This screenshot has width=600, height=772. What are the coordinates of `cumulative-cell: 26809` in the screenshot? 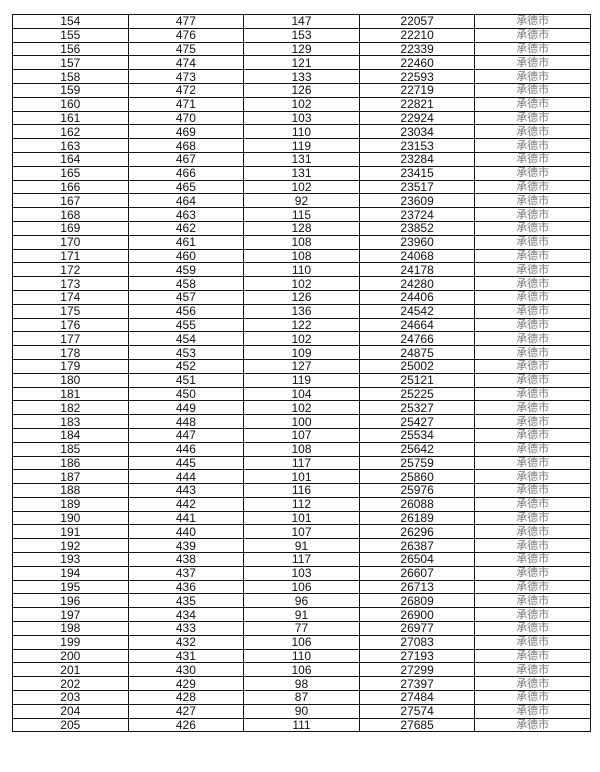 It's located at (417, 601).